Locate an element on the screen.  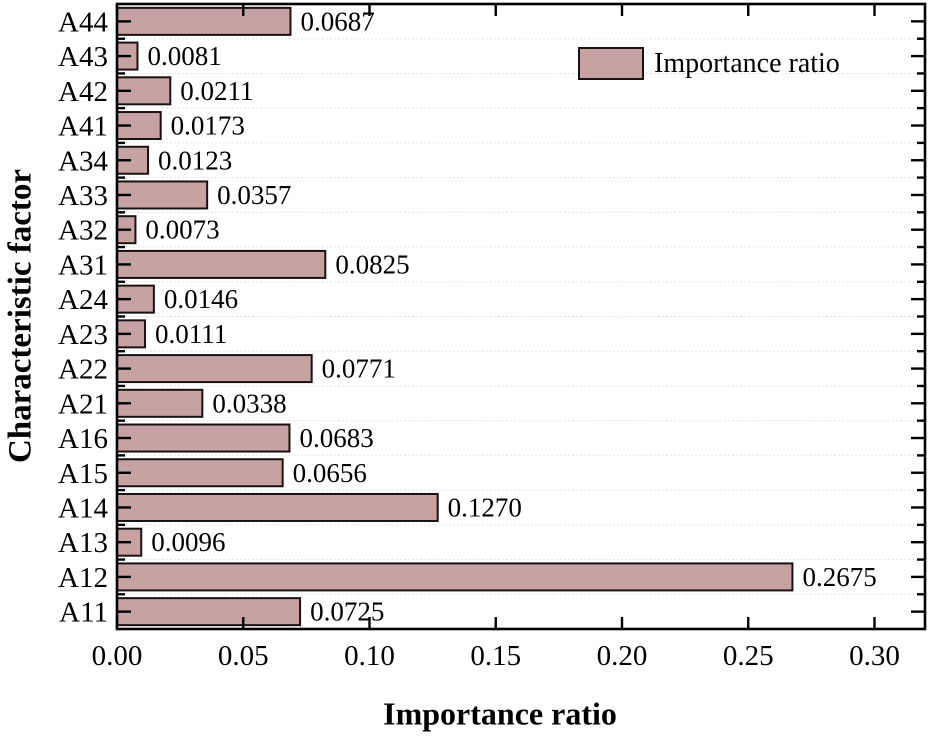
legend-swatch is located at coordinates (611, 63).